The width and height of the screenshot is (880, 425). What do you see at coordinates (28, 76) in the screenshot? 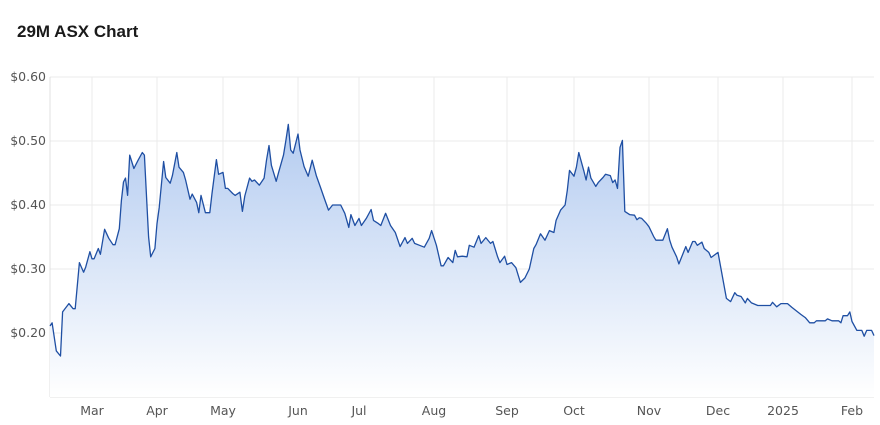
I see `y-tick-label: $0.60` at bounding box center [28, 76].